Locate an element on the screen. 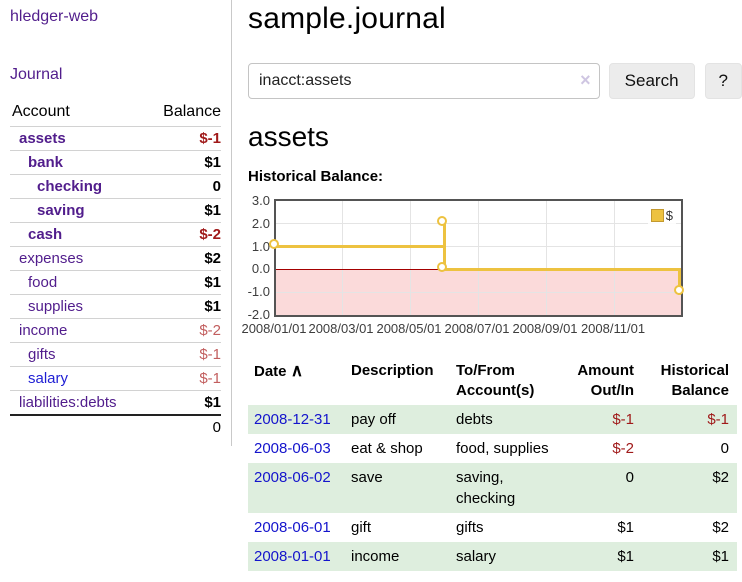  transaction-balance: 0 is located at coordinates (724, 448).